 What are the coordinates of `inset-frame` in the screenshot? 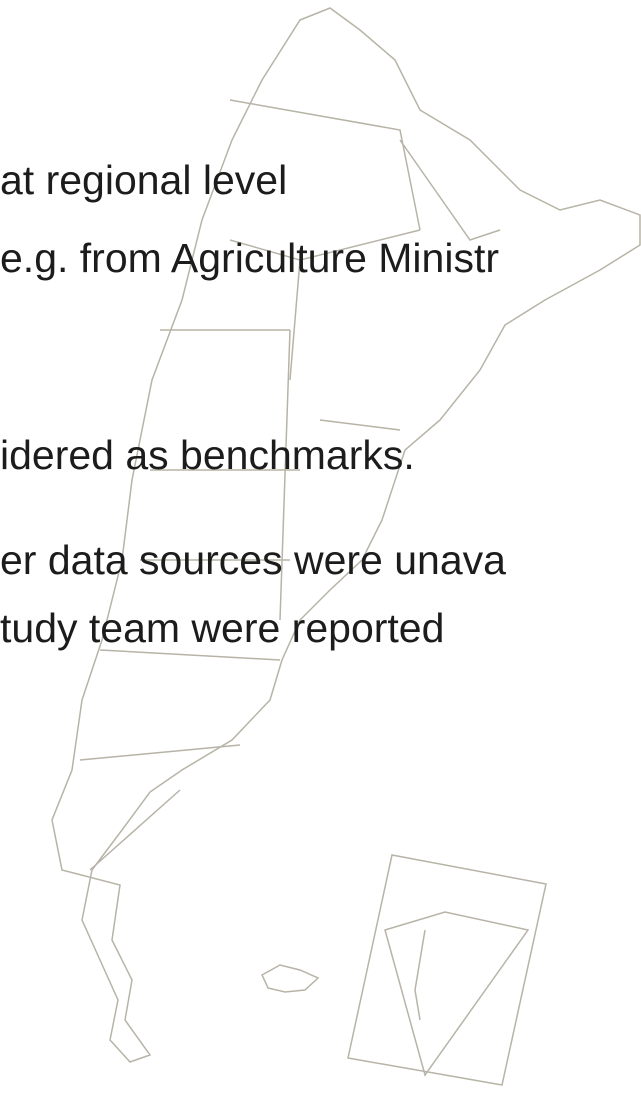 It's located at (447, 970).